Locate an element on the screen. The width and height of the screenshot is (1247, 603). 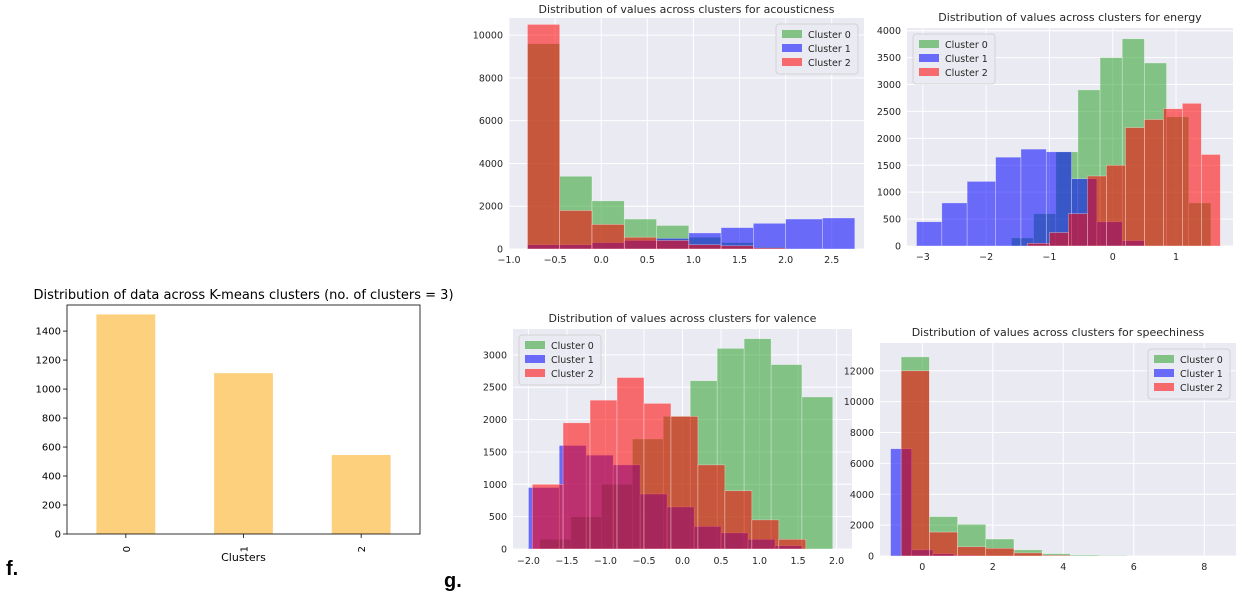
valence-xtick-label: −1.0 is located at coordinates (605, 561).